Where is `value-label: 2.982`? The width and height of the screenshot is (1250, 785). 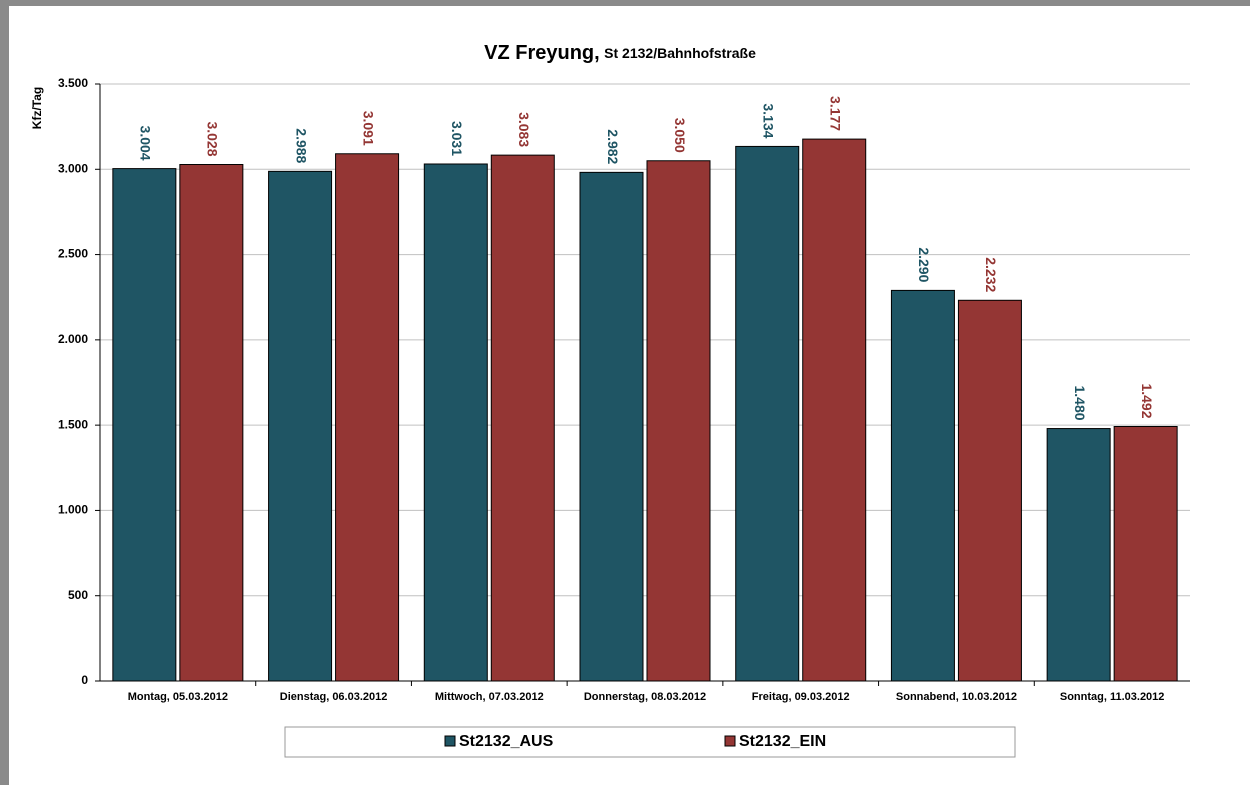
value-label: 2.982 is located at coordinates (613, 146).